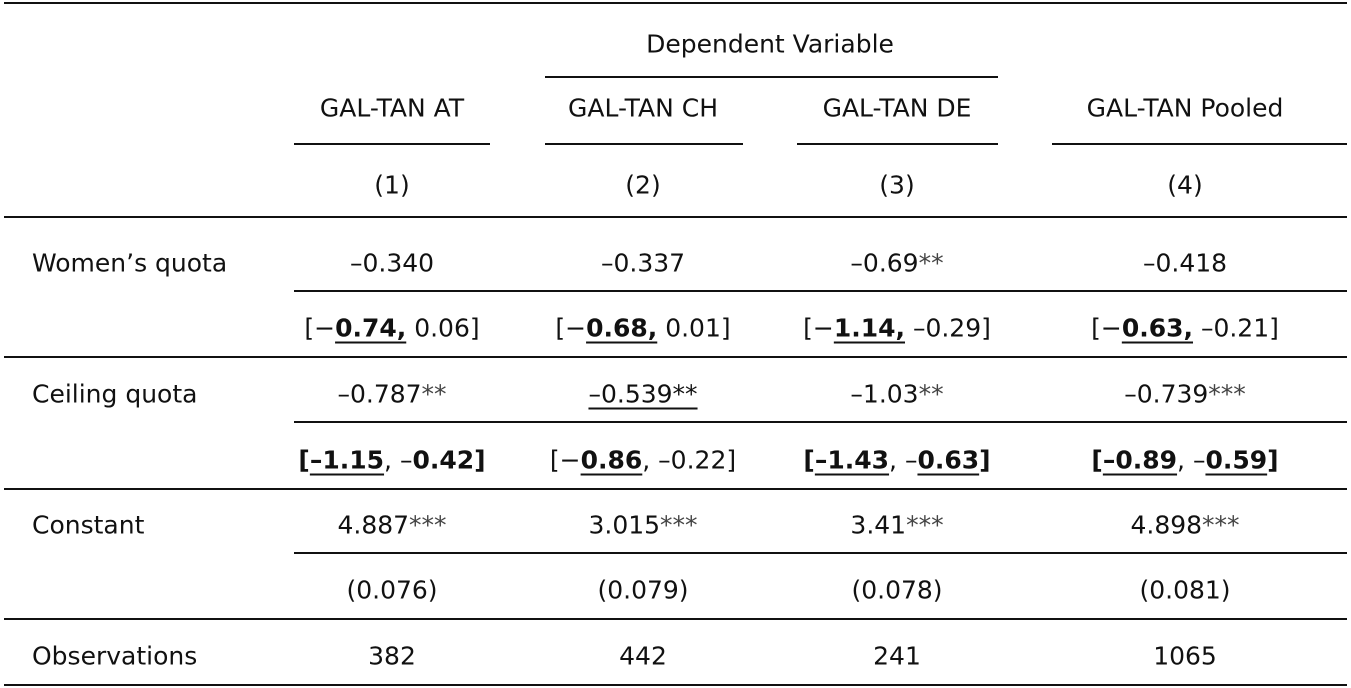 This screenshot has height=688, width=1351. What do you see at coordinates (1157, 328) in the screenshot?
I see `cell-text: 0.63,` at bounding box center [1157, 328].